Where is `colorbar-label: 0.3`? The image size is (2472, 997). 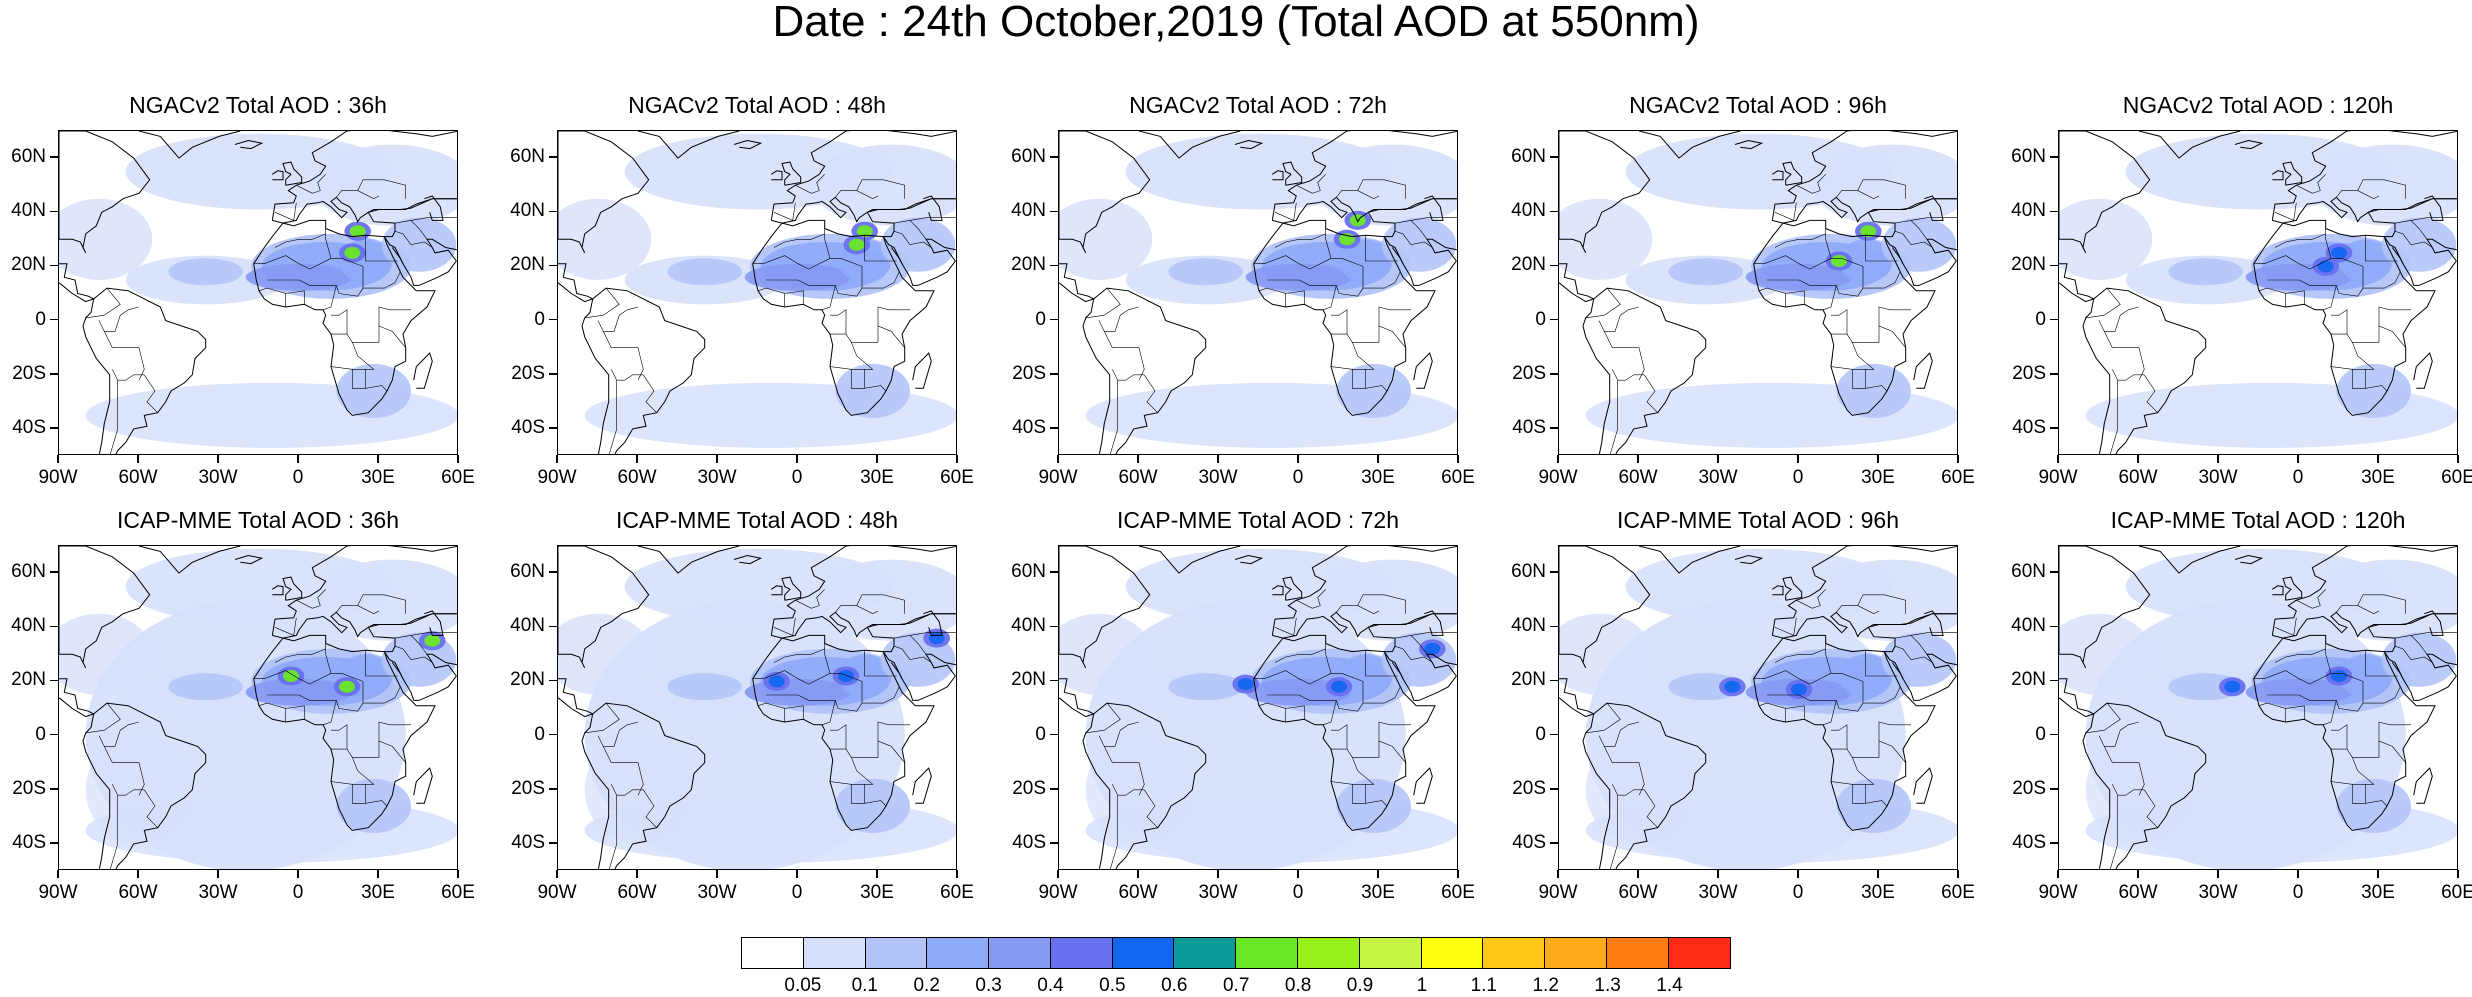 colorbar-label: 0.3 is located at coordinates (988, 985).